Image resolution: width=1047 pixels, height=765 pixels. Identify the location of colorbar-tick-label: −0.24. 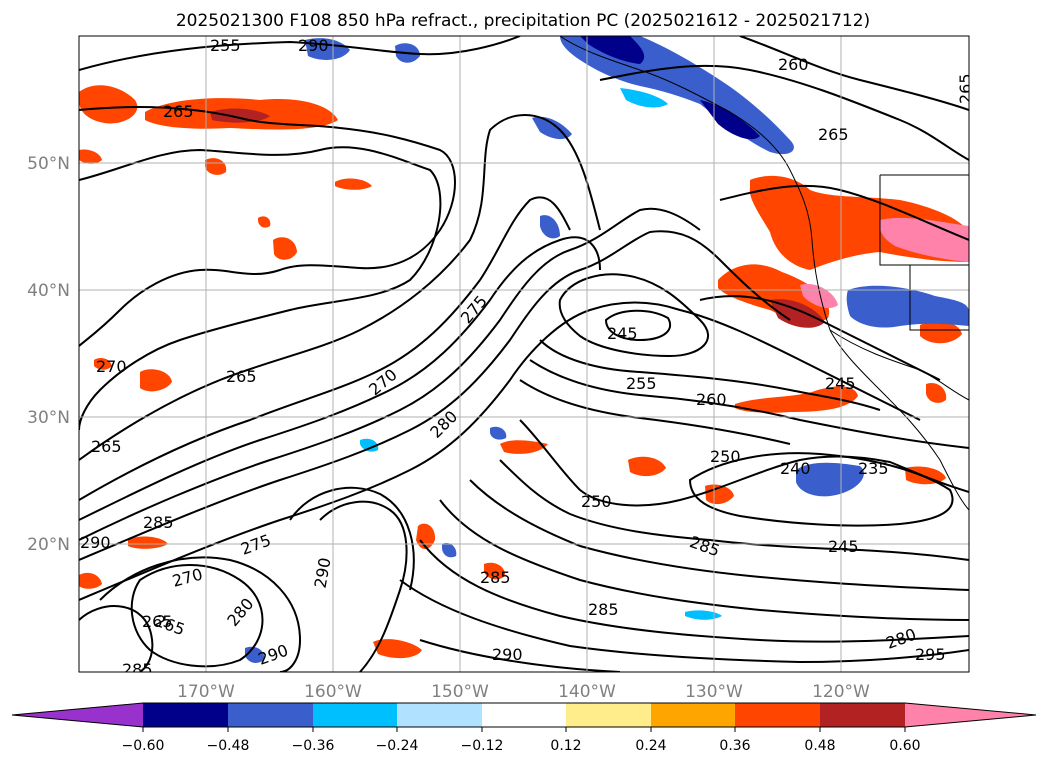
(397, 746).